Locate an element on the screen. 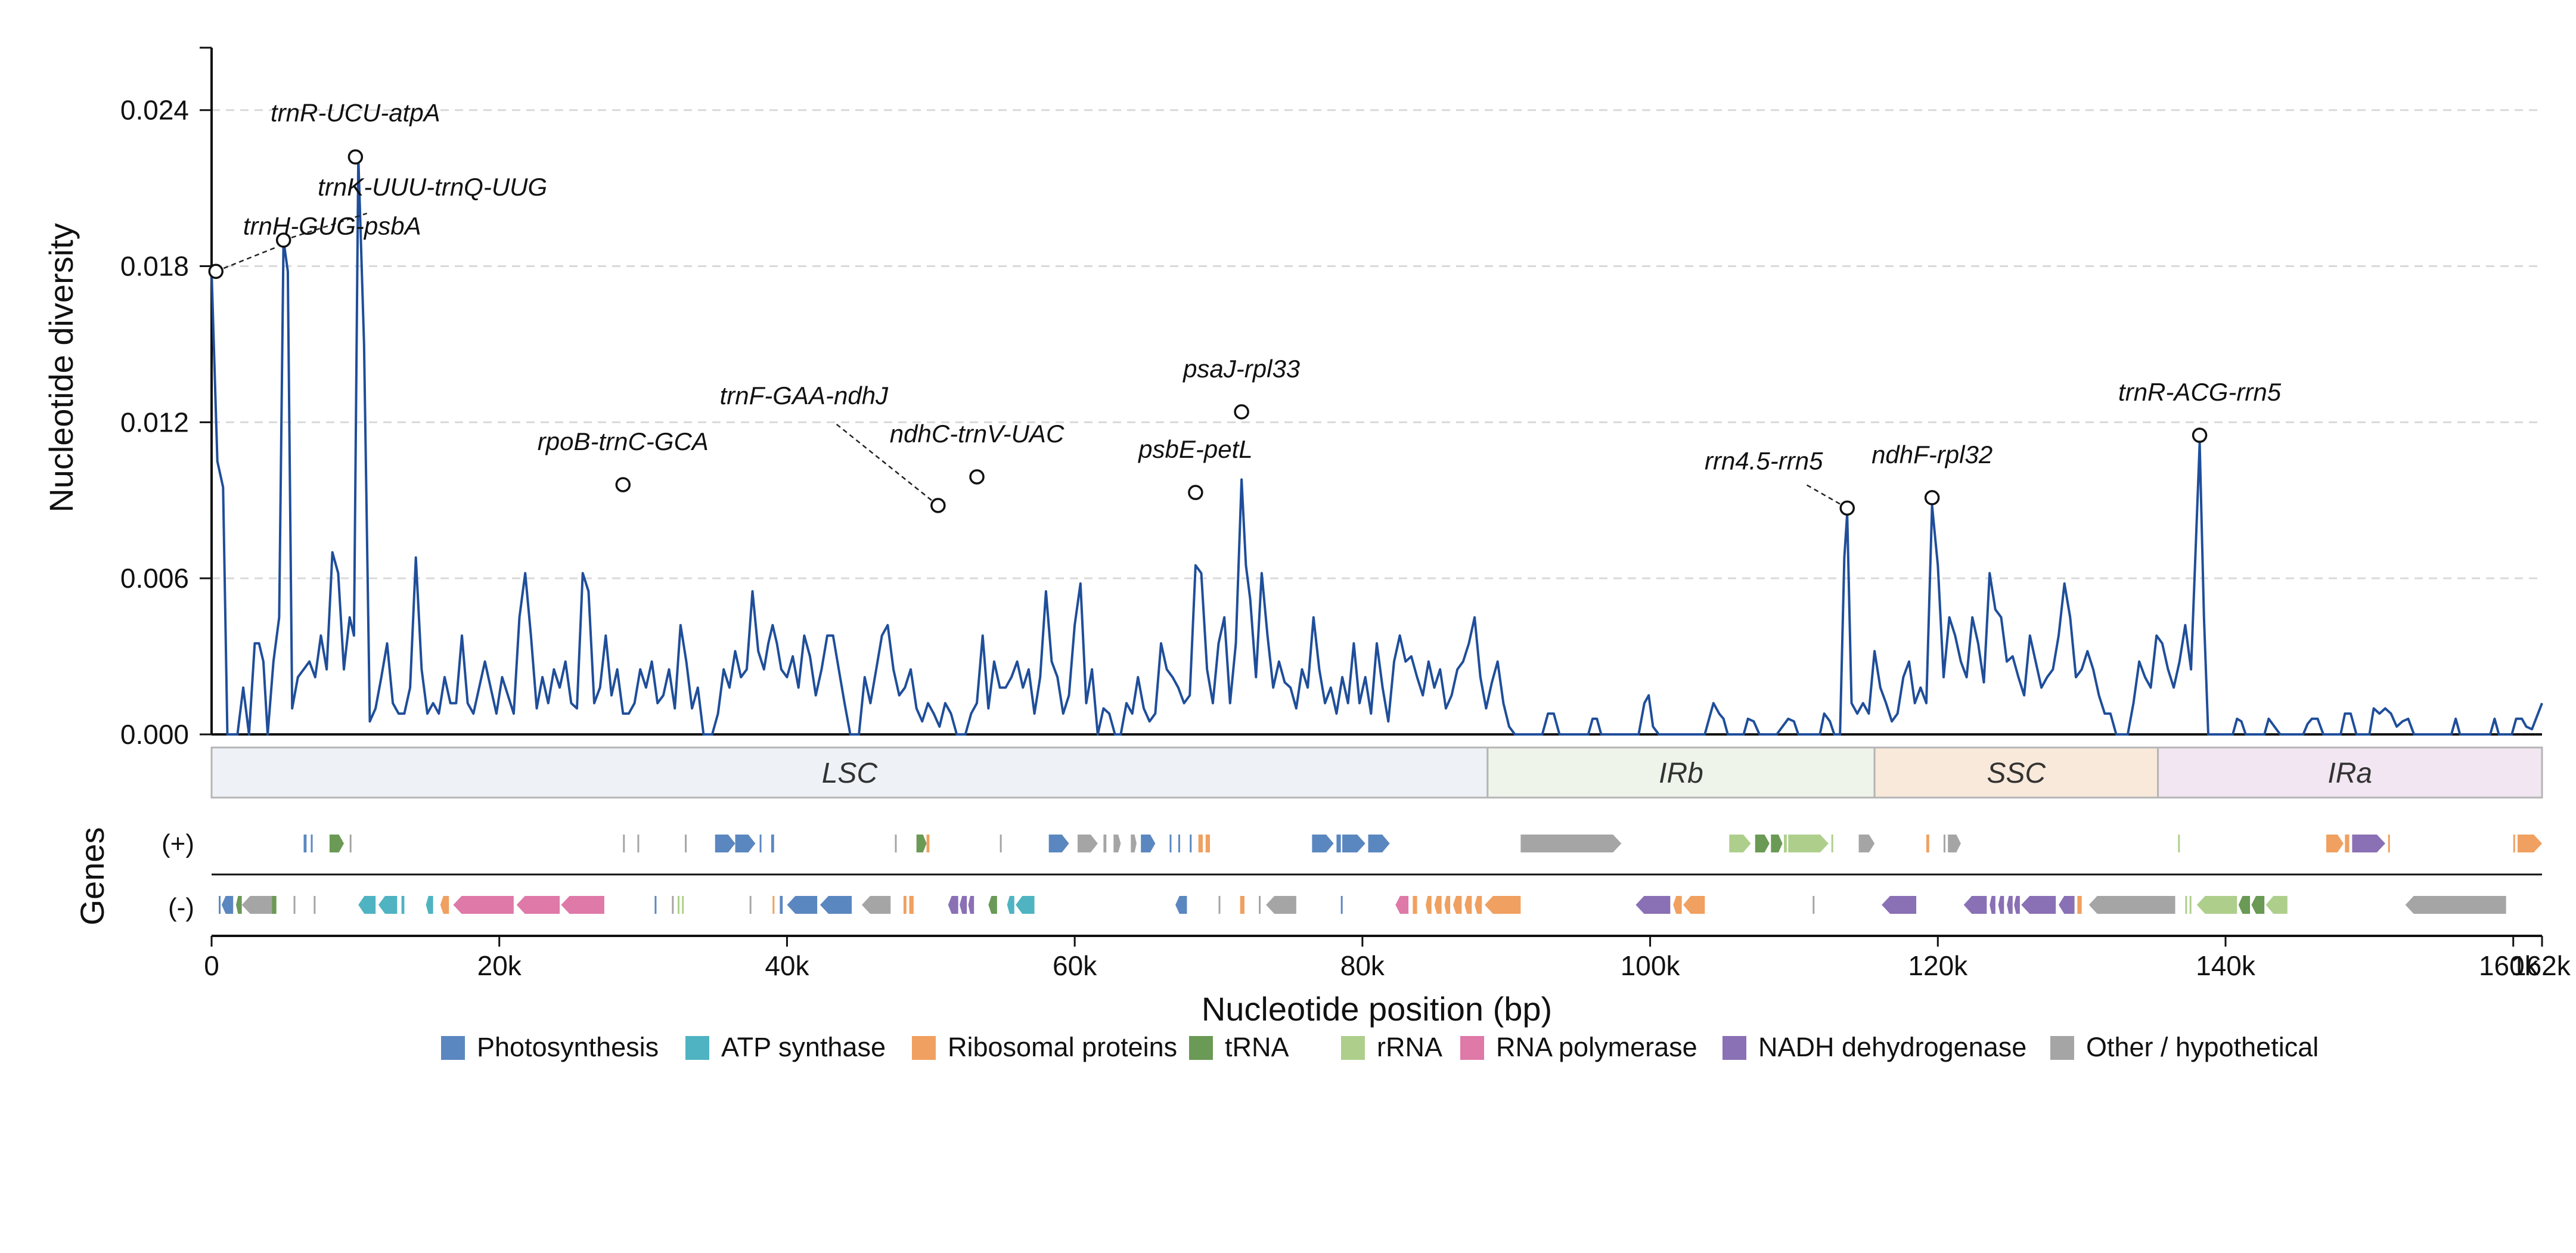  strand-minus-label: (-) is located at coordinates (181, 907).